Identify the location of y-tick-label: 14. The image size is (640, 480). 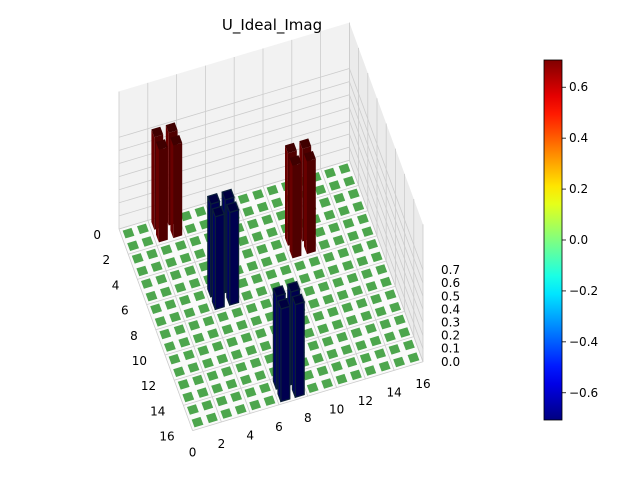
(394, 392).